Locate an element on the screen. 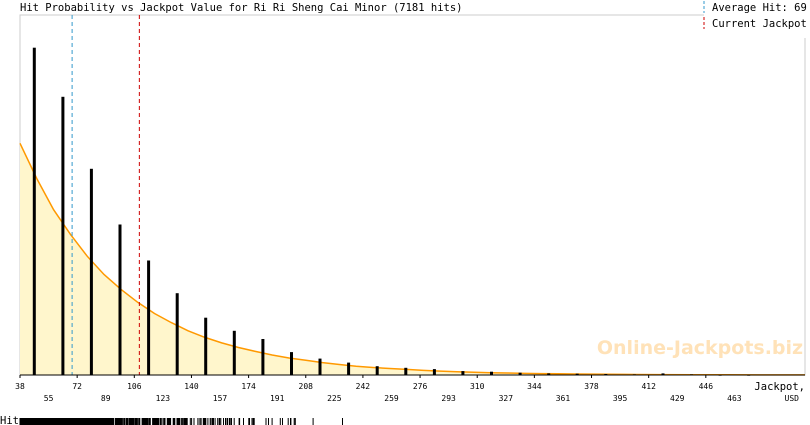  x-tick-label: 378 is located at coordinates (591, 386).